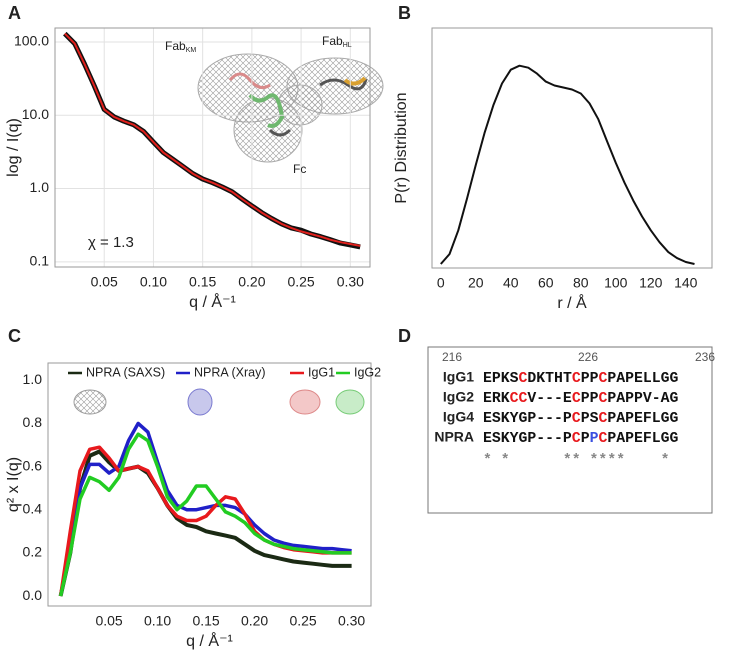 The height and width of the screenshot is (653, 739). I want to click on residue-number: 236, so click(705, 357).